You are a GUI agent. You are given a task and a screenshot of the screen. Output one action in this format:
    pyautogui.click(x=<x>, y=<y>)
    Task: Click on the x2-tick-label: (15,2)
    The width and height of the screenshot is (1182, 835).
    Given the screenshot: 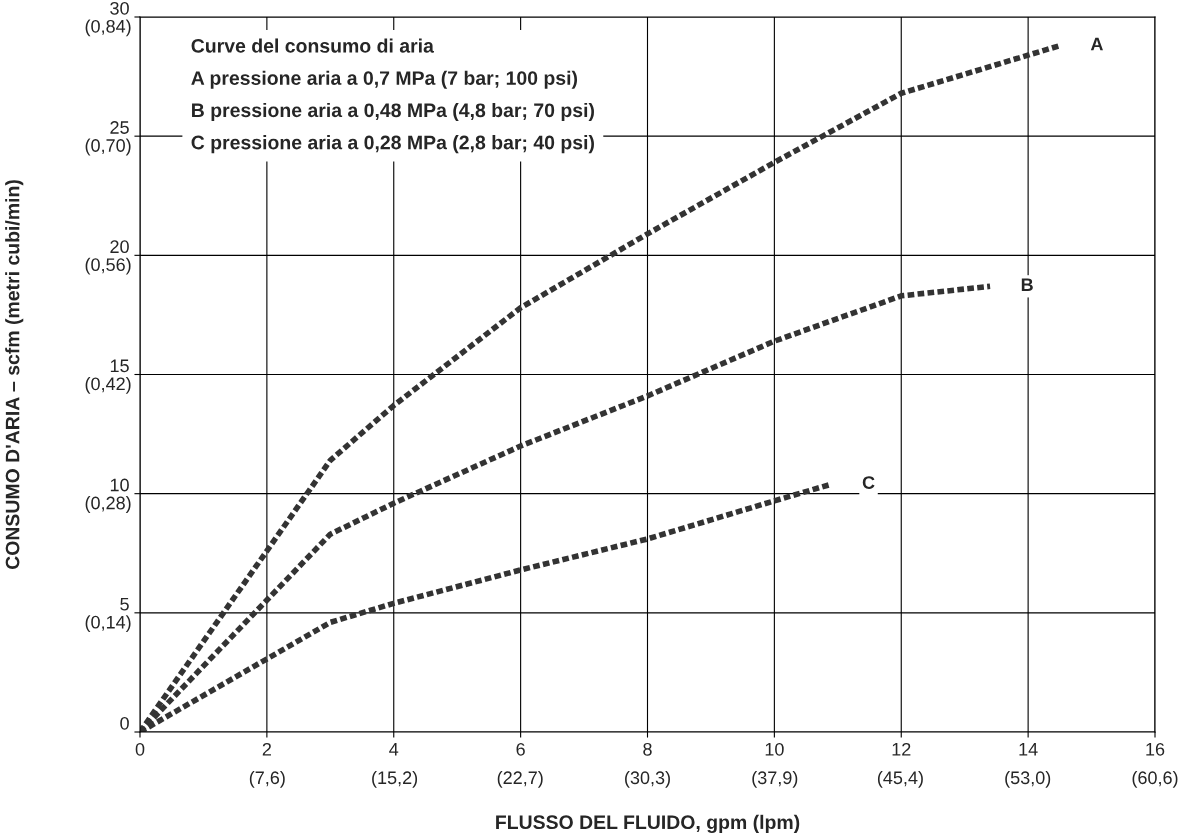 What is the action you would take?
    pyautogui.click(x=395, y=779)
    